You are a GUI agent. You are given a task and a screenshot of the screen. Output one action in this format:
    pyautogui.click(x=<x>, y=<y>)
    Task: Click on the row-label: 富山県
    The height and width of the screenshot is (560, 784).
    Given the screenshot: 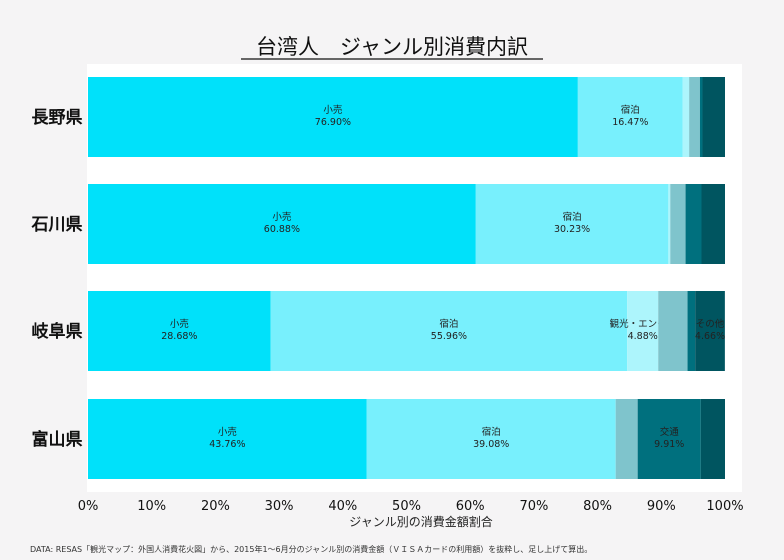 What is the action you would take?
    pyautogui.click(x=57, y=439)
    